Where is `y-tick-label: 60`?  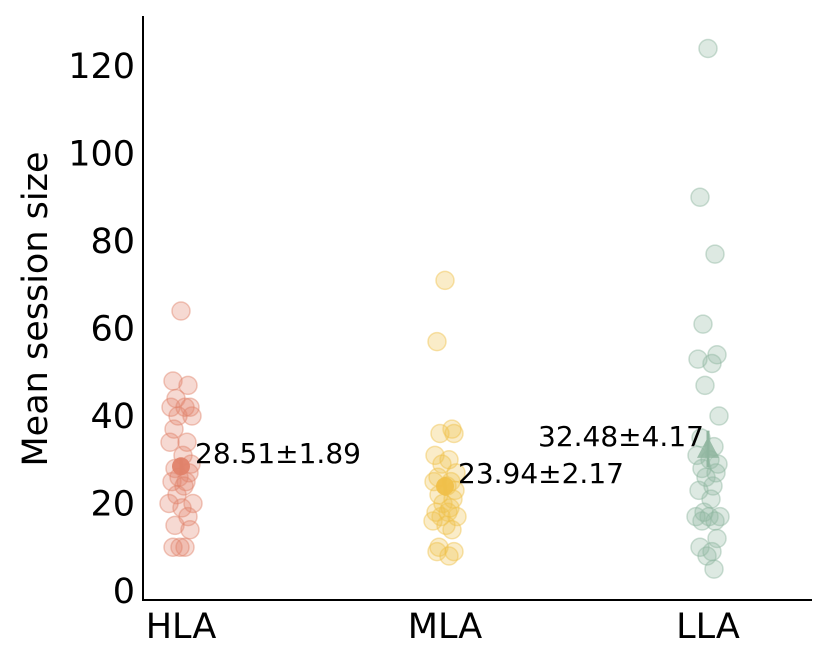 y-tick-label: 60 is located at coordinates (112, 330).